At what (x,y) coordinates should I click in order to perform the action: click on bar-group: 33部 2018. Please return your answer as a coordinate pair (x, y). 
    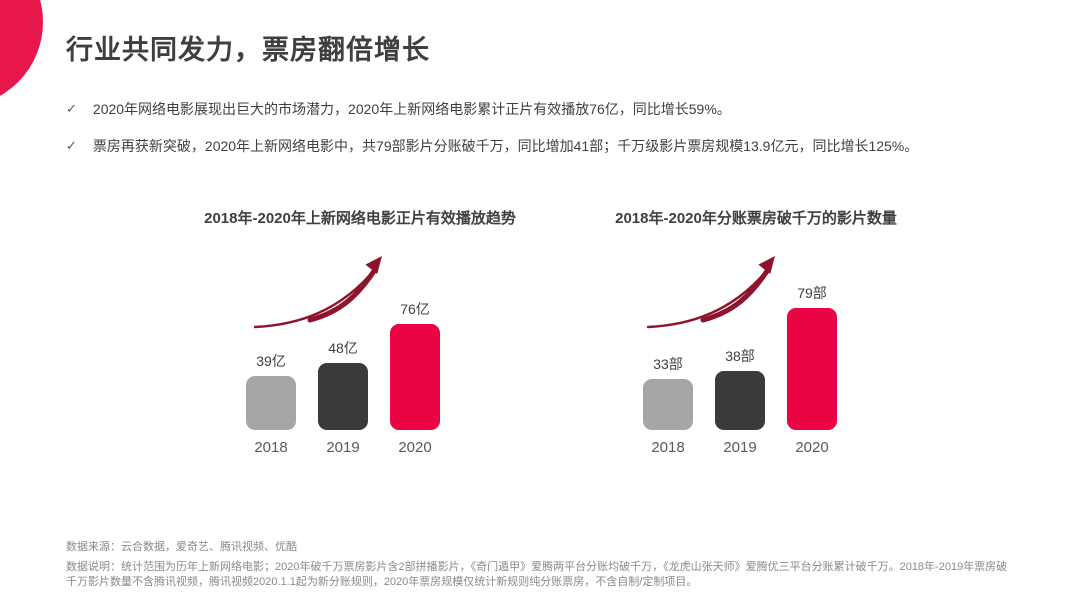
    Looking at the image, I should click on (668, 406).